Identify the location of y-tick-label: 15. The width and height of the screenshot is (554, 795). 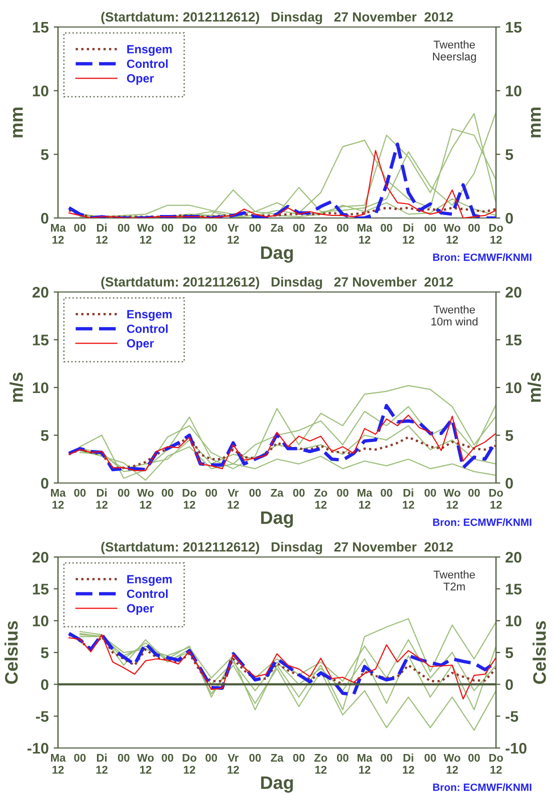
(40, 27).